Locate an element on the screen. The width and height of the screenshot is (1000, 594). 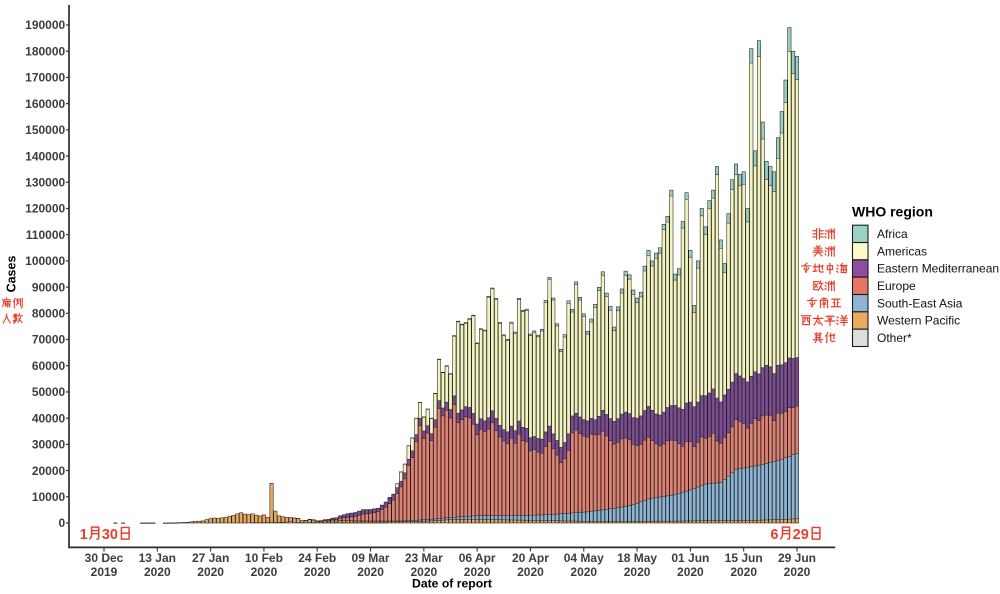
svg-text: 1 is located at coordinates (84, 535).